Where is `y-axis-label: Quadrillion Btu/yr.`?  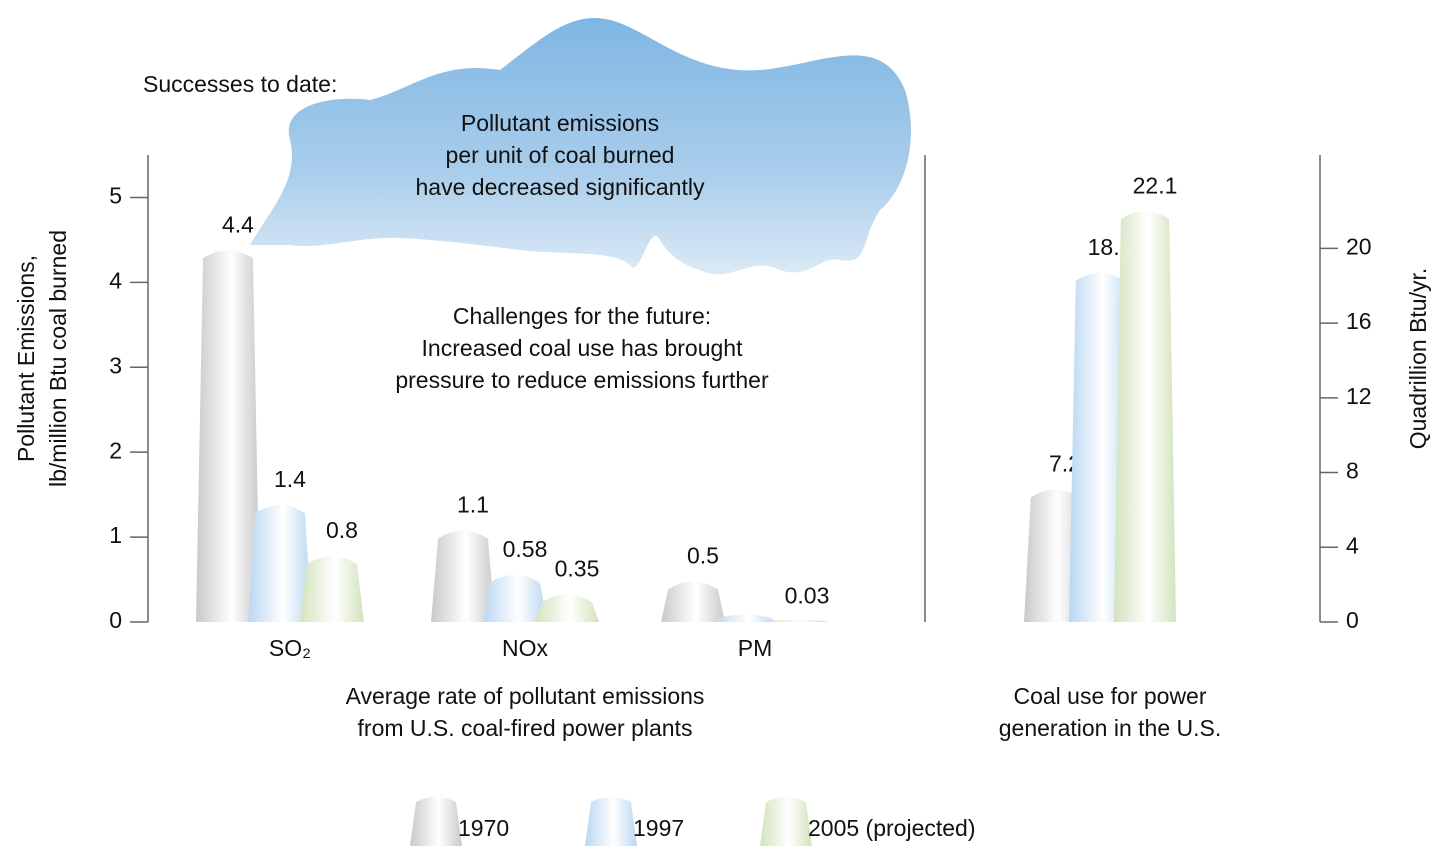 y-axis-label: Quadrillion Btu/yr. is located at coordinates (1418, 359).